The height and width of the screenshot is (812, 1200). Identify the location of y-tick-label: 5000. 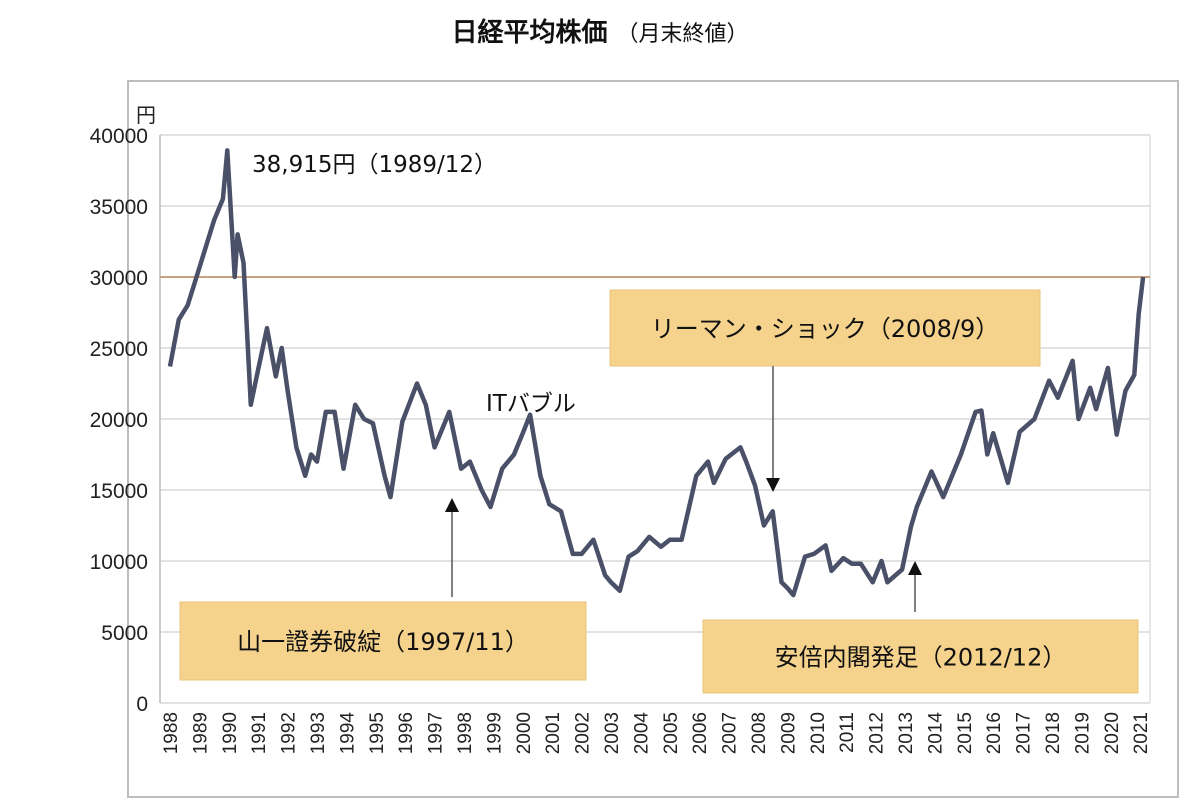
(124, 633).